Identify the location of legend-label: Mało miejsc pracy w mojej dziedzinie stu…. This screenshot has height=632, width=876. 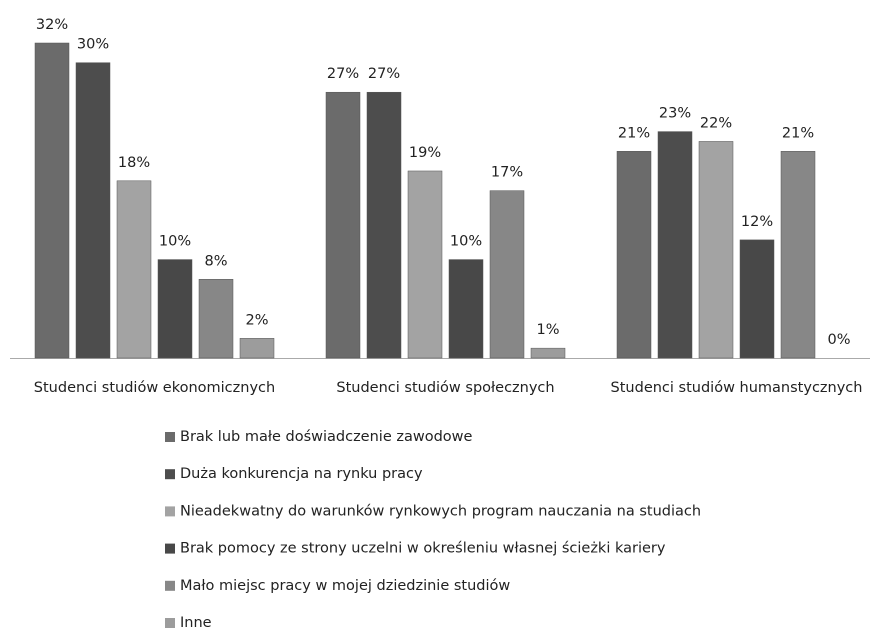
(345, 586).